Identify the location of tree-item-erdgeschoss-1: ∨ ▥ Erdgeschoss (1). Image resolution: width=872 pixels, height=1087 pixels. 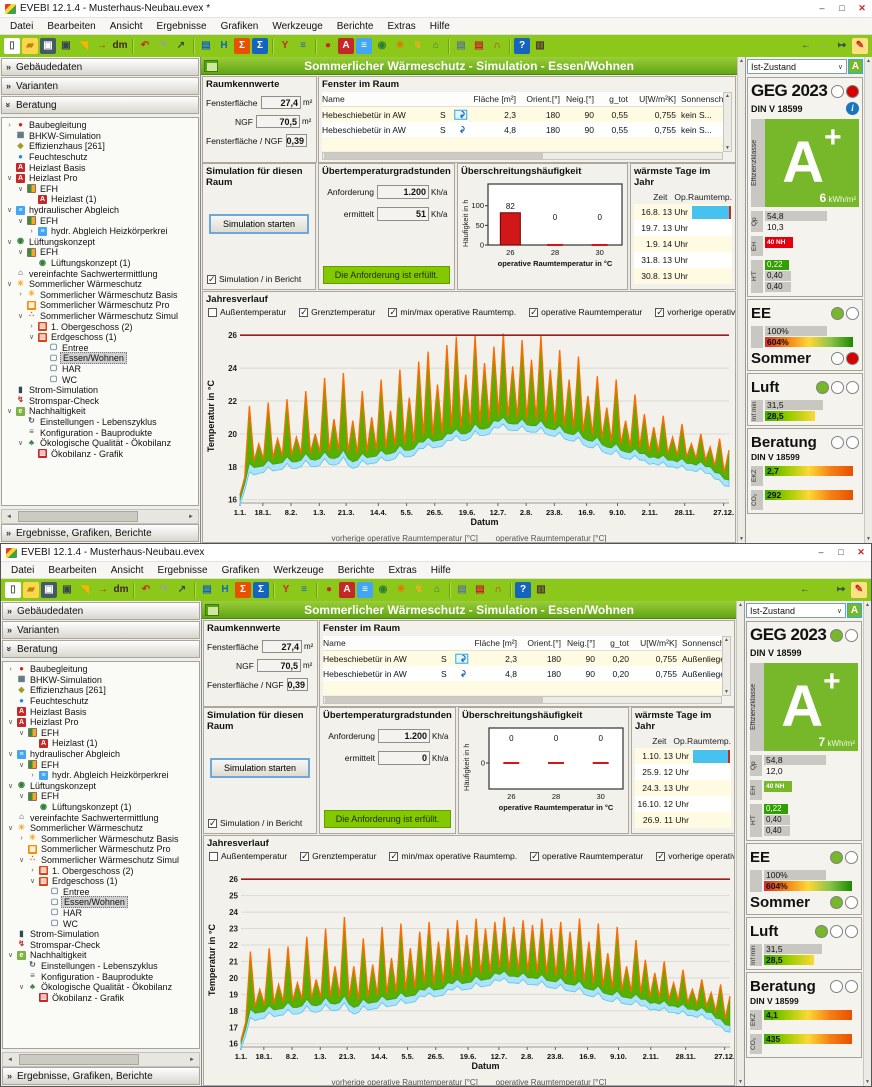
(100, 337).